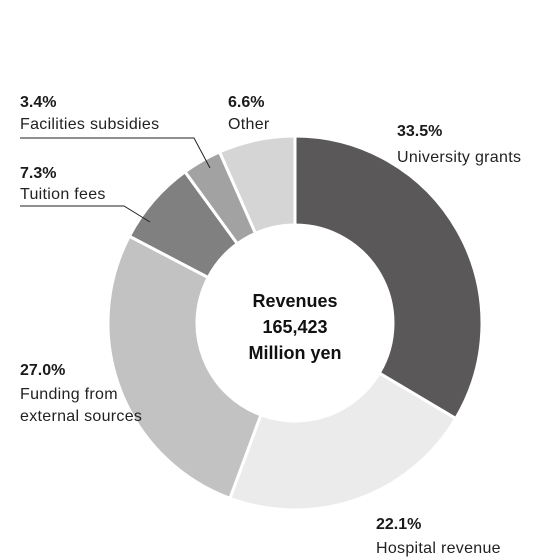  I want to click on slice-percent-label: 6.6%, so click(246, 102).